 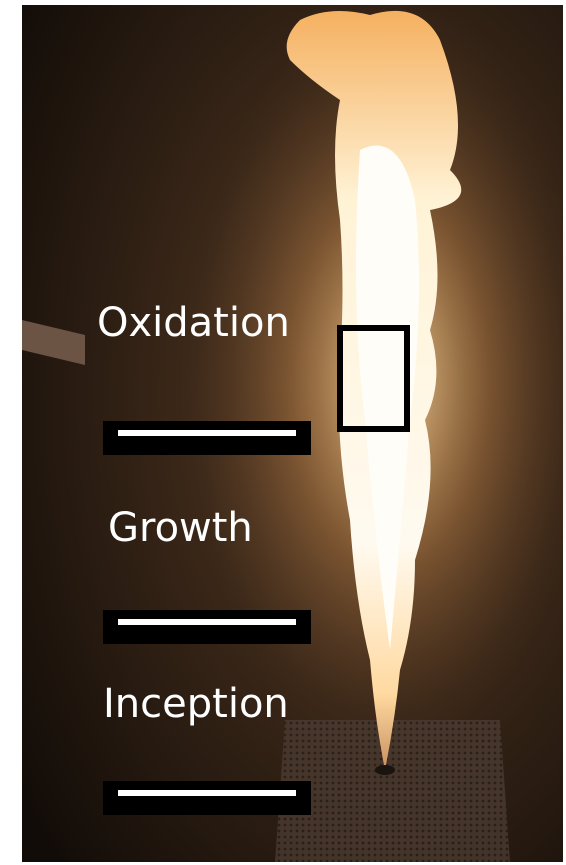 What do you see at coordinates (193, 323) in the screenshot?
I see `label: Oxidation` at bounding box center [193, 323].